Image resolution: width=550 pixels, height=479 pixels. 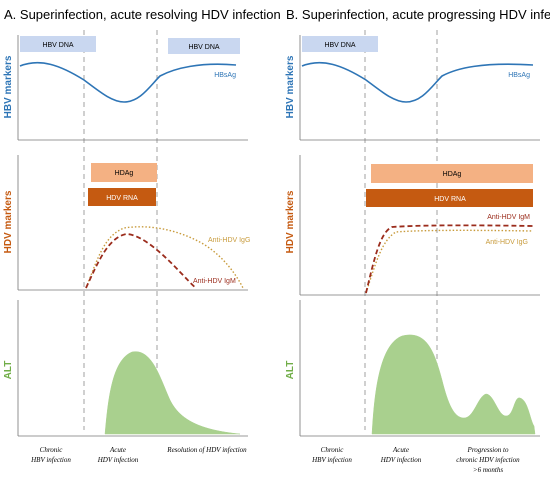 I want to click on panel-b-phase-1-line1: Chronic, so click(x=333, y=450).